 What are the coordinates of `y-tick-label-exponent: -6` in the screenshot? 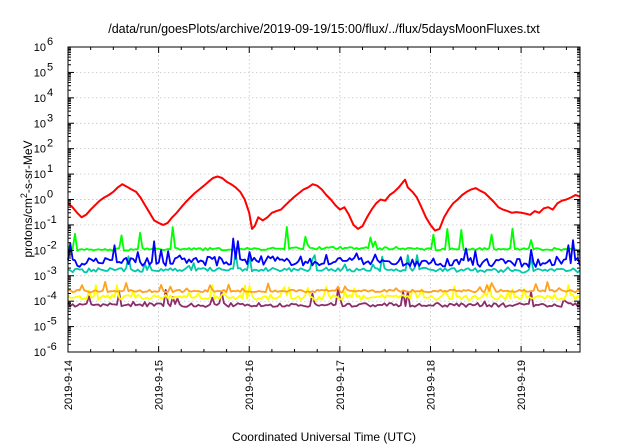 It's located at (52, 347).